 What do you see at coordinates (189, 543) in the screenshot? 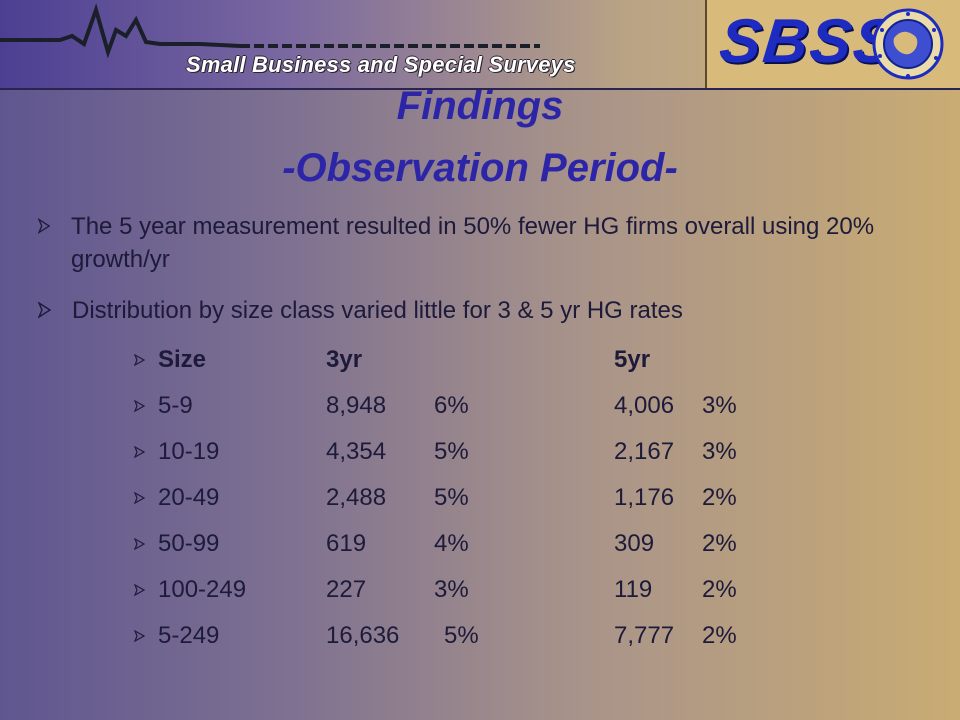
I see `size-cell: 50-99` at bounding box center [189, 543].